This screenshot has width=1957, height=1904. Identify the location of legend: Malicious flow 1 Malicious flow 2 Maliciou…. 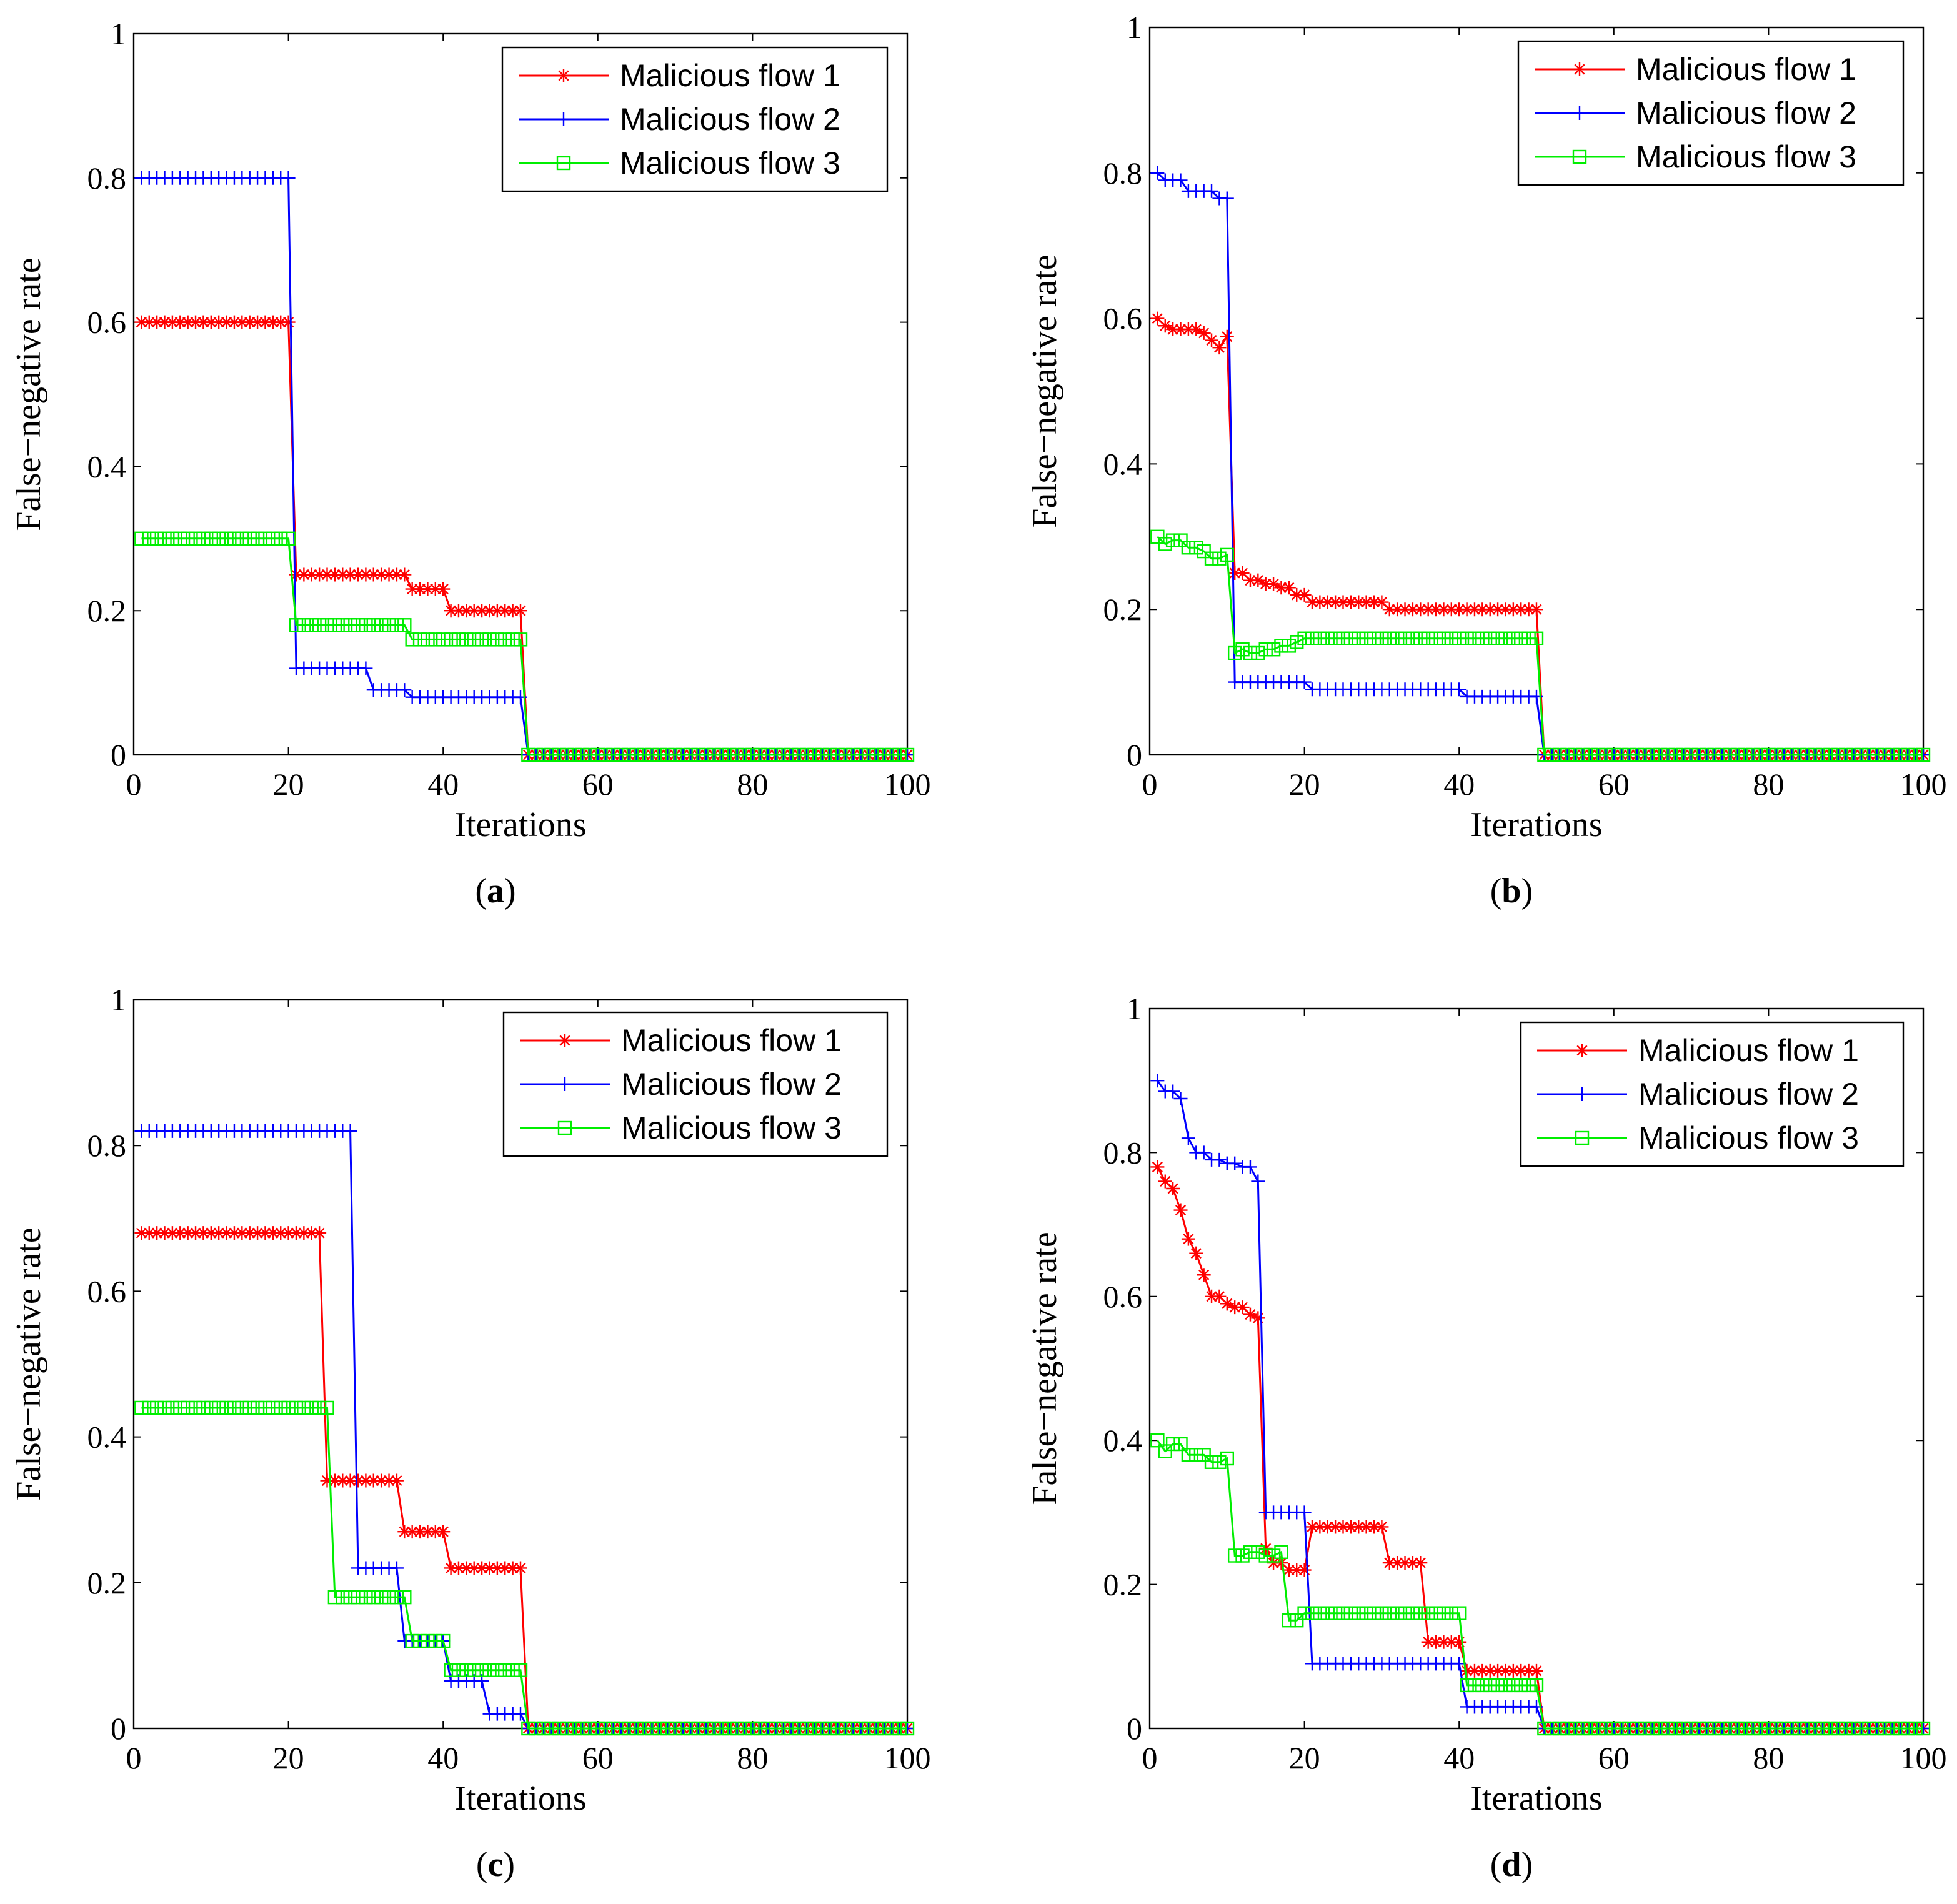
(696, 1084).